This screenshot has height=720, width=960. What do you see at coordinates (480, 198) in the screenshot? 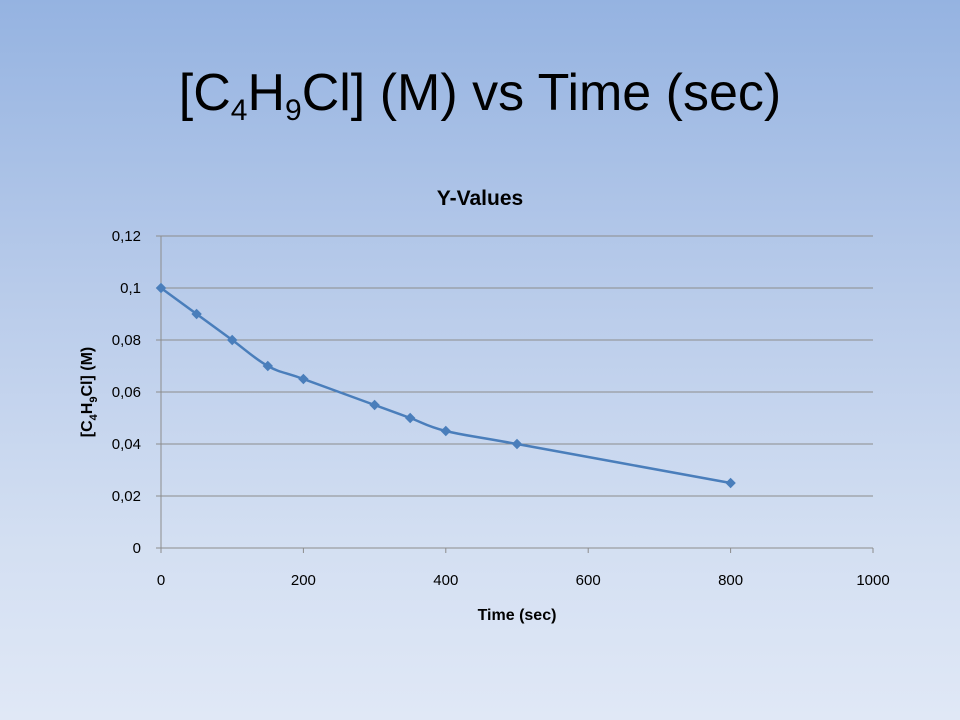
I see `chart-title: Y-Values` at bounding box center [480, 198].